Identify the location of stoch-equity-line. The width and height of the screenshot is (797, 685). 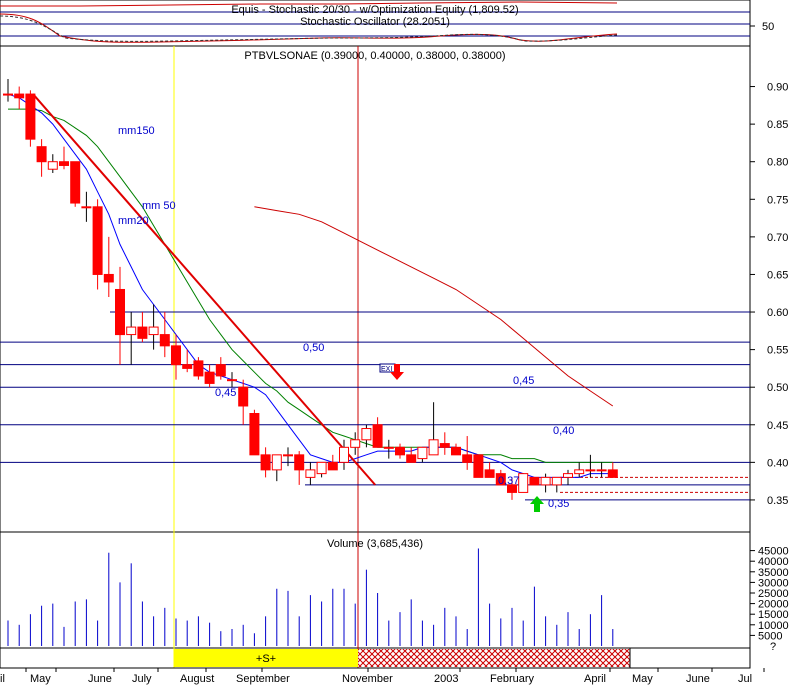
(309, 4).